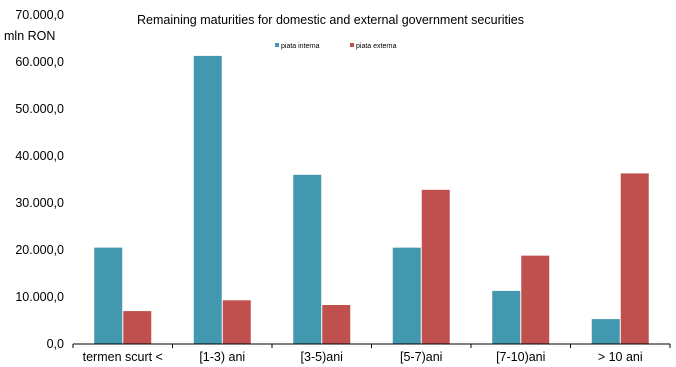 Image resolution: width=676 pixels, height=367 pixels. I want to click on y-tick-label: 30.000,0, so click(39, 203).